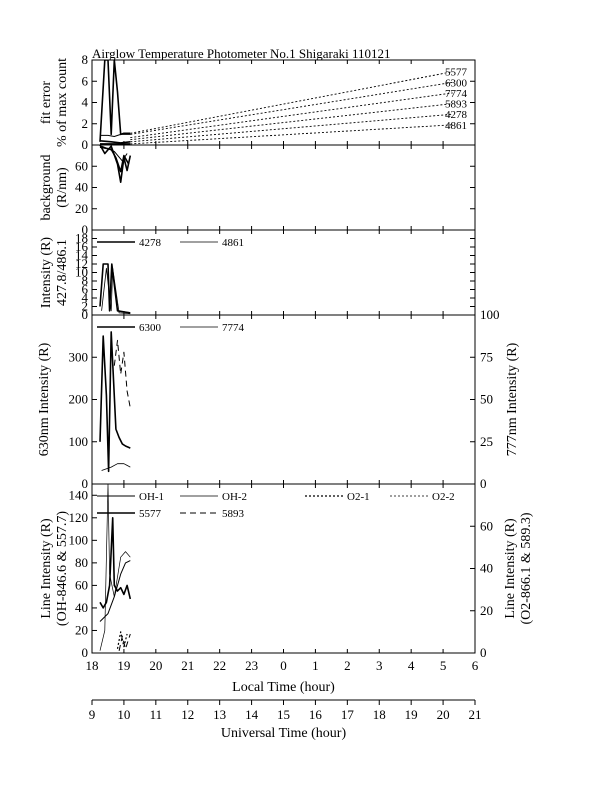  What do you see at coordinates (234, 497) in the screenshot?
I see `legend-label: OH-2` at bounding box center [234, 497].